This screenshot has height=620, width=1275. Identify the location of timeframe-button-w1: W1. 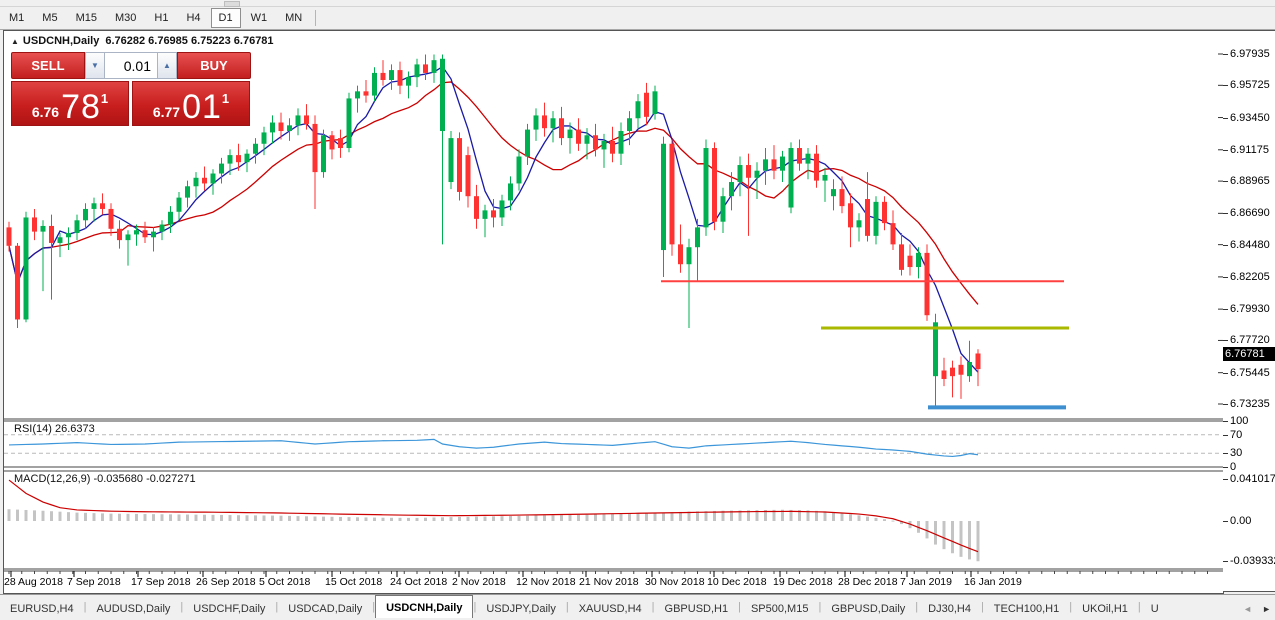
(259, 18).